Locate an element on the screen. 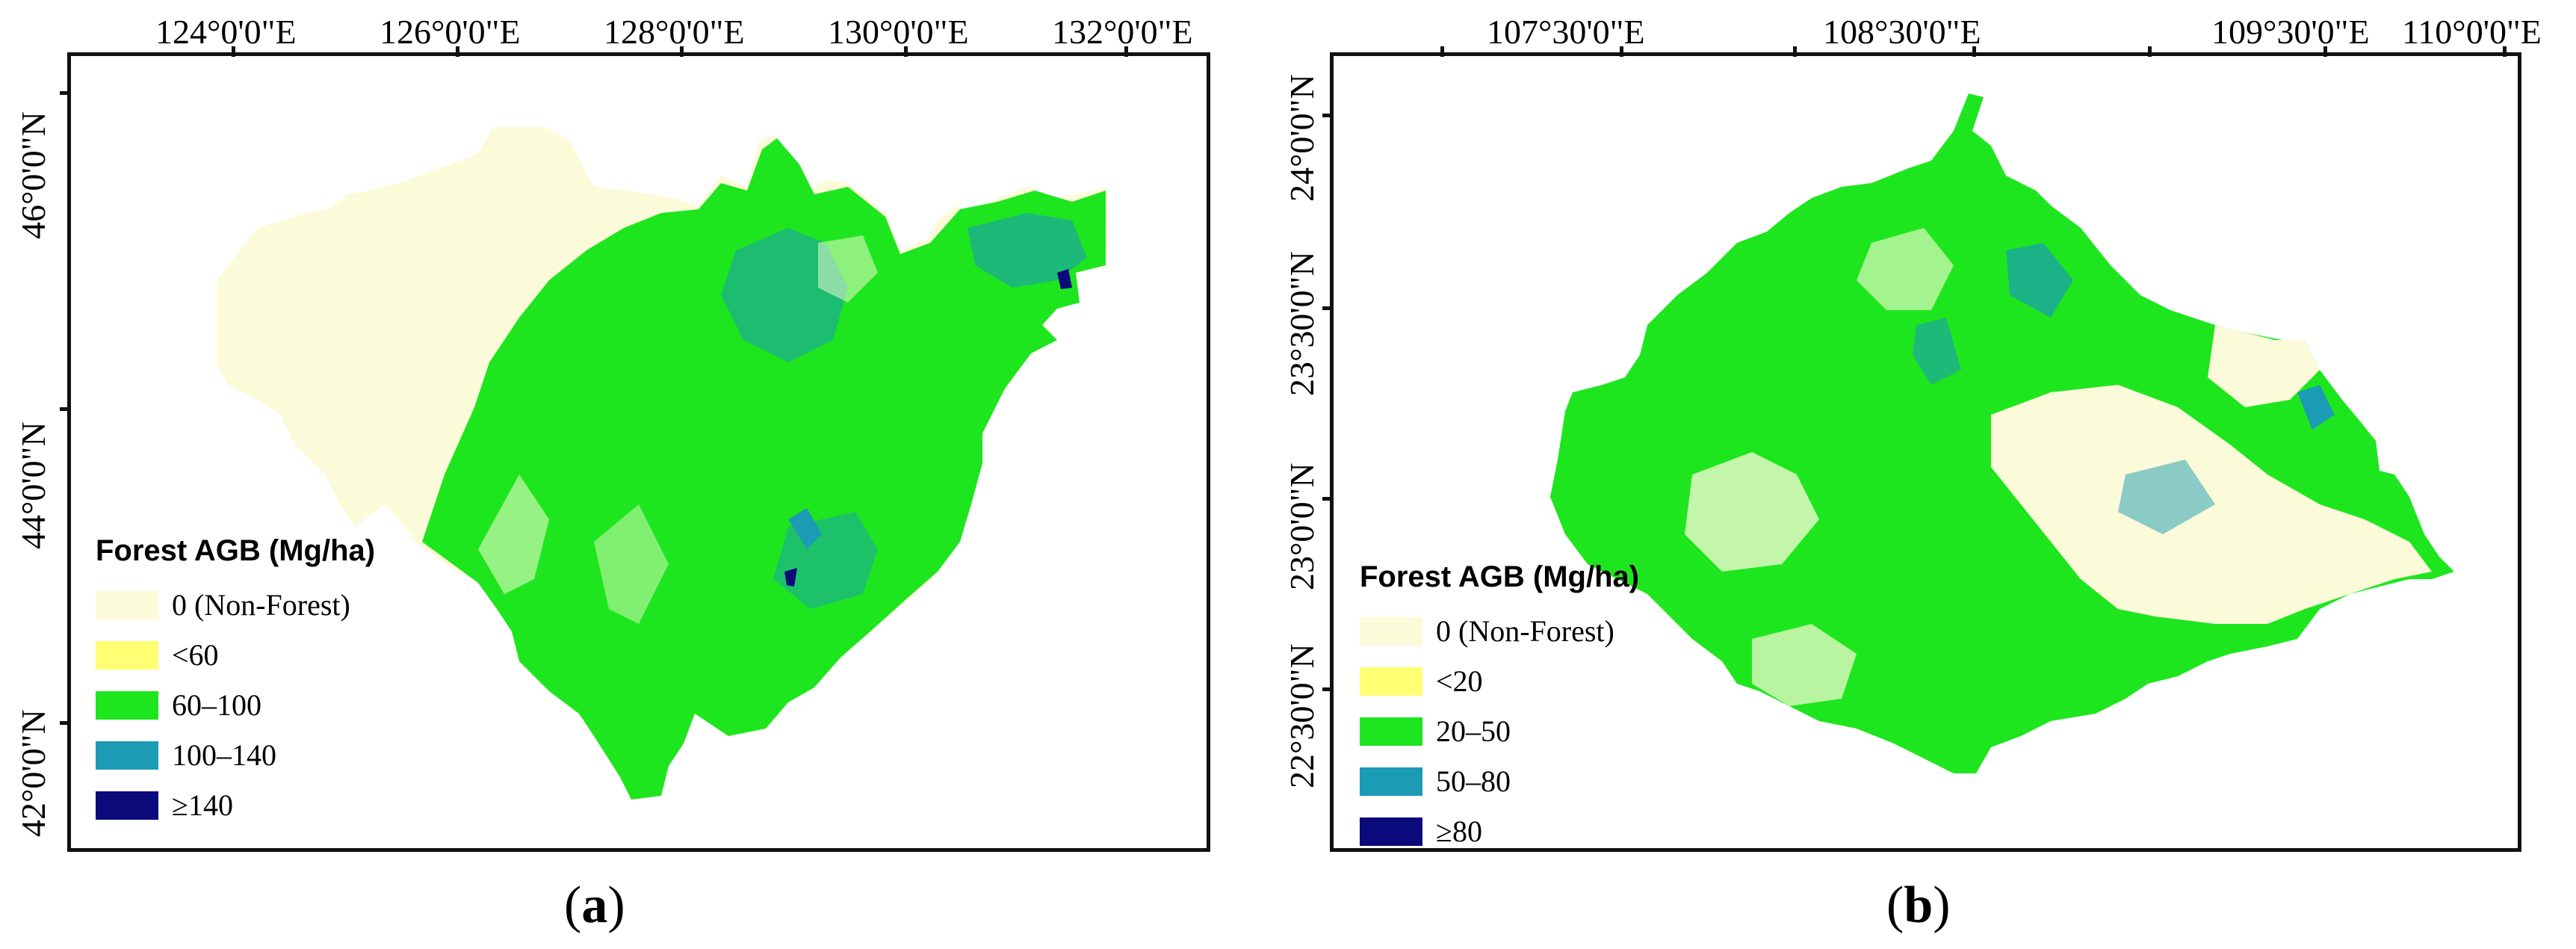 The height and width of the screenshot is (949, 2576). lon-label: 128°0'0"E is located at coordinates (674, 32).